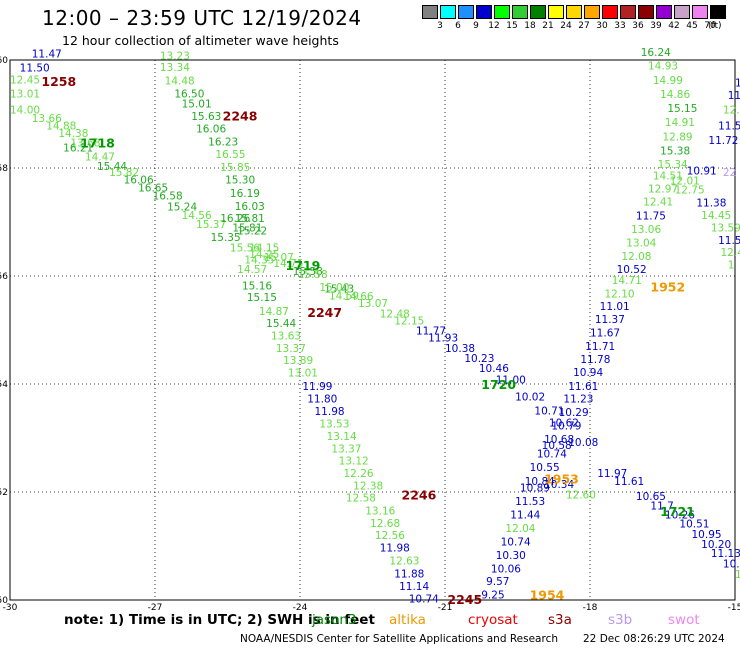 This screenshot has width=740, height=650. What do you see at coordinates (620, 620) in the screenshot?
I see `satellite-legend-s3b: s3b` at bounding box center [620, 620].